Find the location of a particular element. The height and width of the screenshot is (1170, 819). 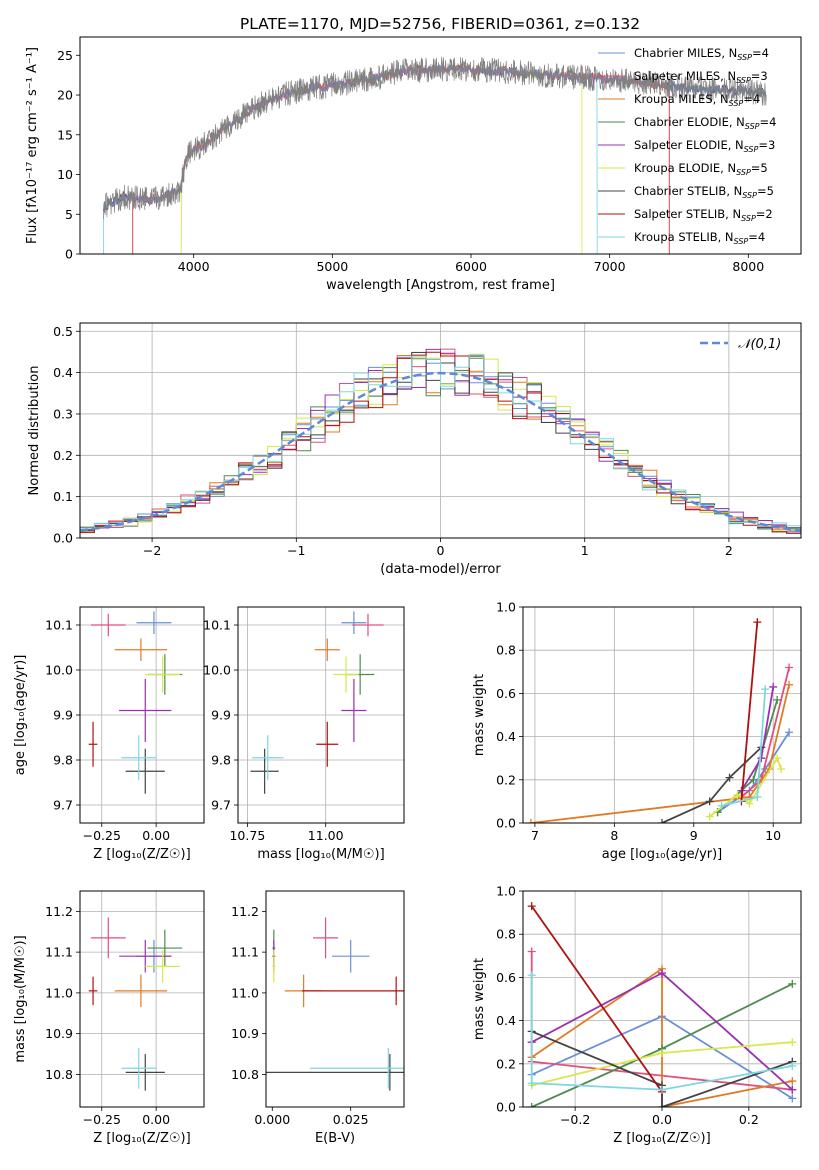

weight-line-kroupa_miles is located at coordinates (660, 753).